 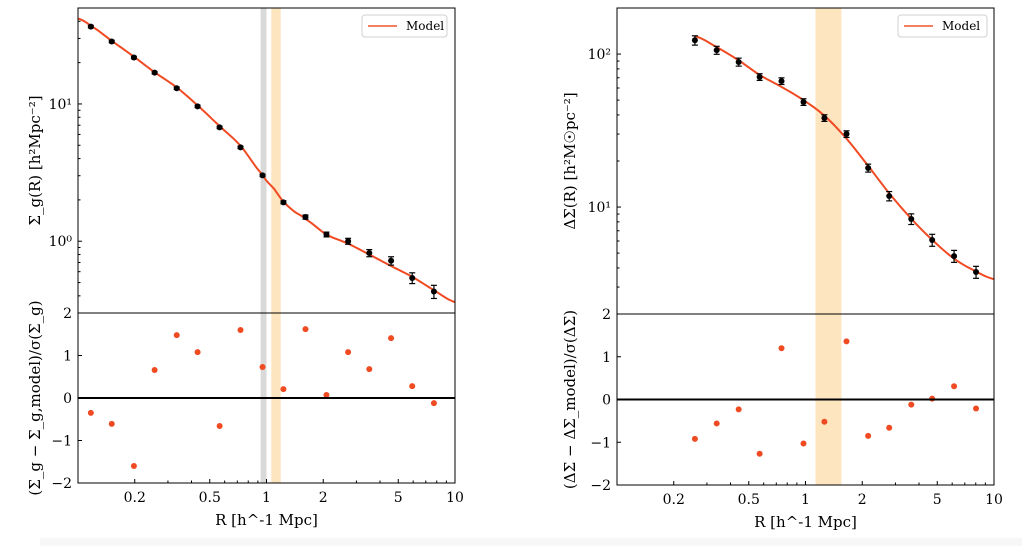 I want to click on right-legend: Model, so click(x=942, y=26).